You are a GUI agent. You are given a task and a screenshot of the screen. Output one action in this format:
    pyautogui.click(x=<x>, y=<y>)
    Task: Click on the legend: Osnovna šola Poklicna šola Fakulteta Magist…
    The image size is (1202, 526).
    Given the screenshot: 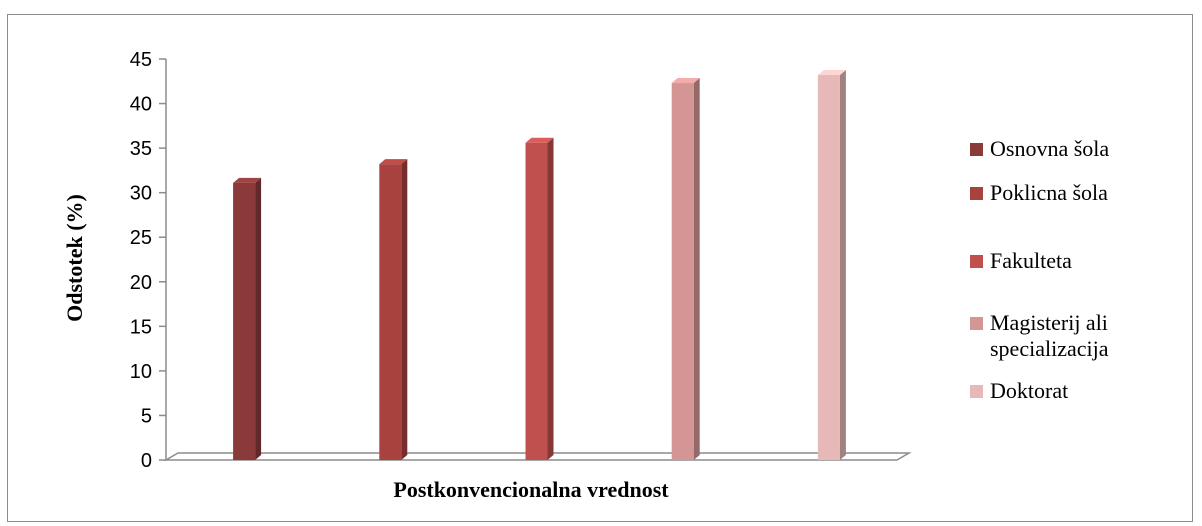 What is the action you would take?
    pyautogui.click(x=1039, y=269)
    